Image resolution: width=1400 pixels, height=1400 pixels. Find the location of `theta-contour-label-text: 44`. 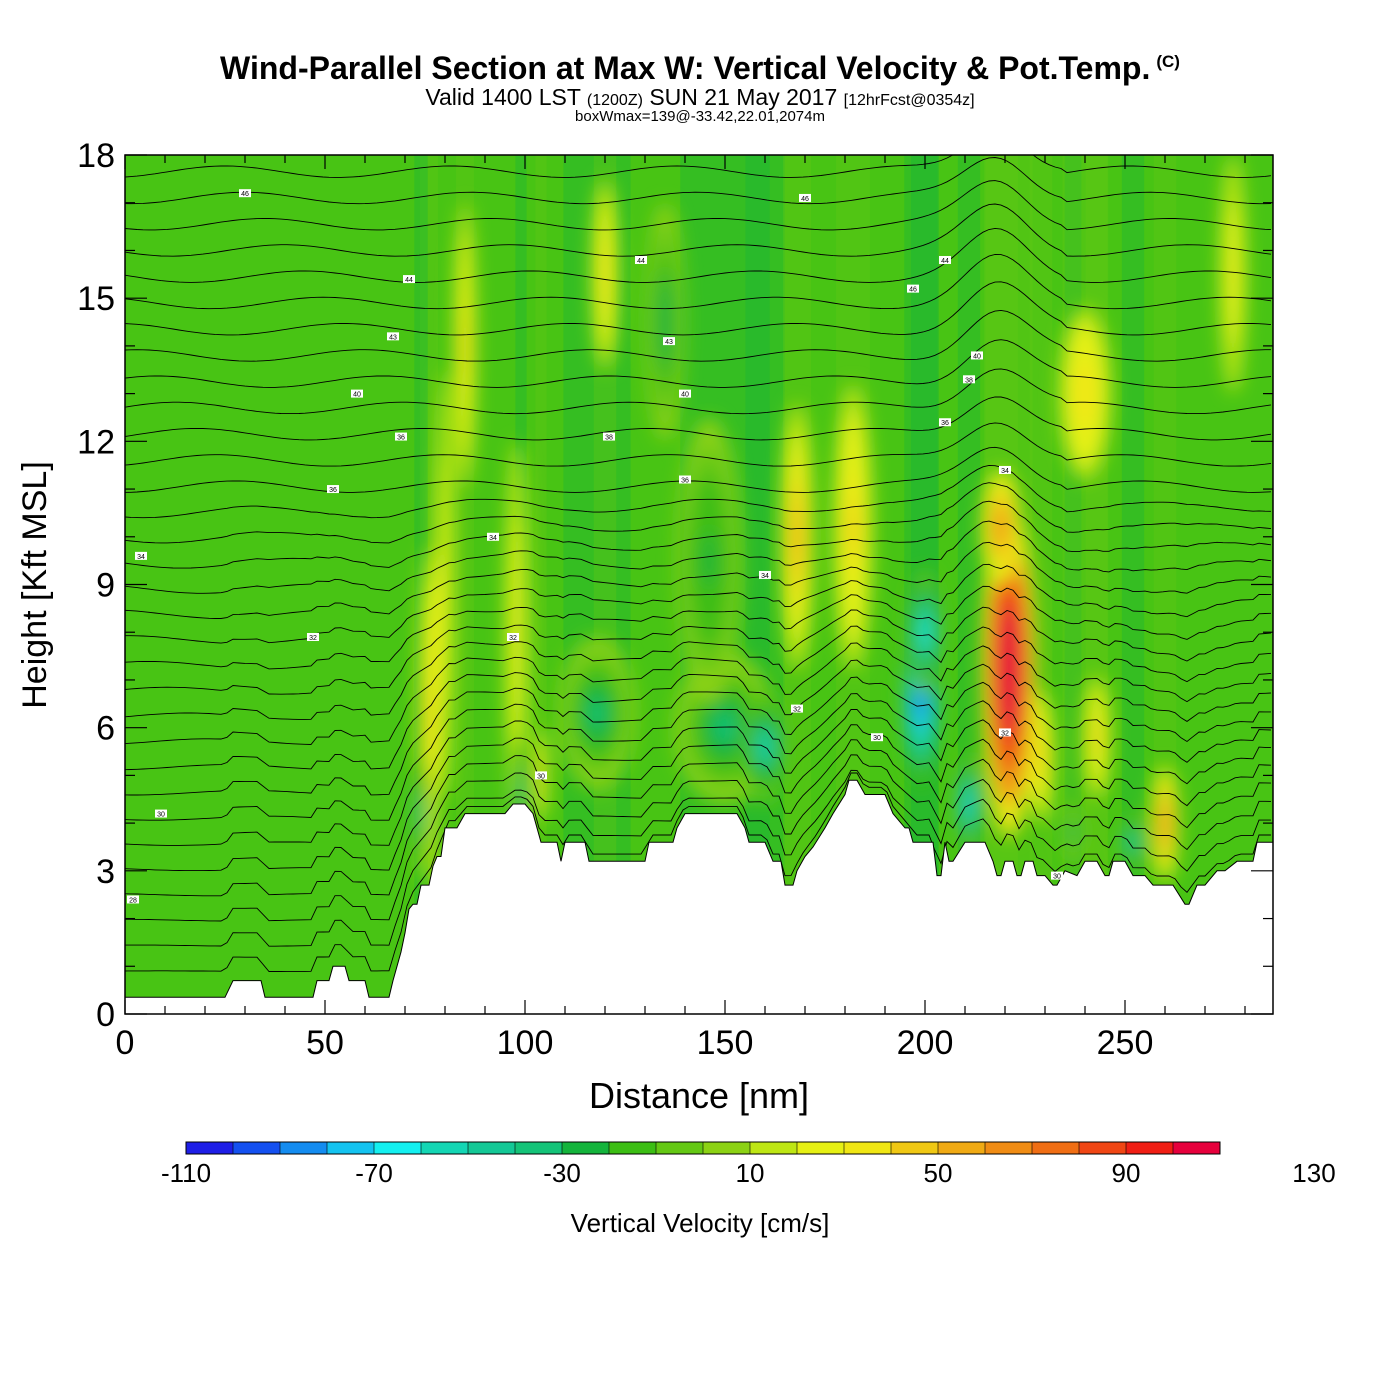

theta-contour-label-text: 44 is located at coordinates (945, 261).